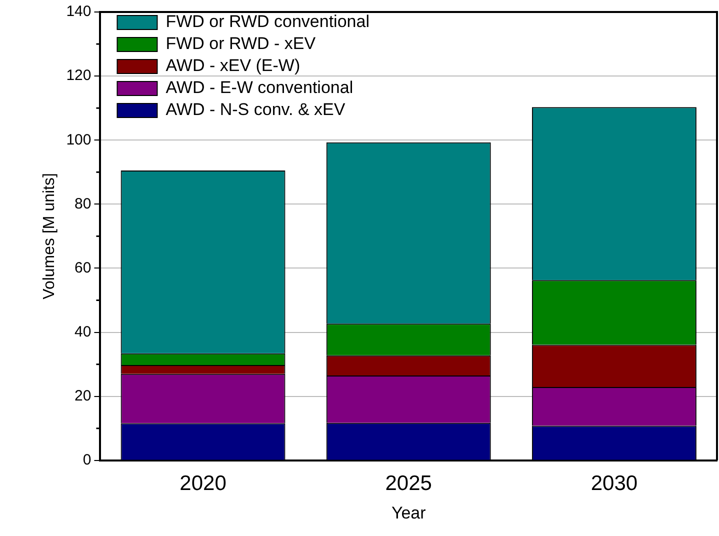 The width and height of the screenshot is (719, 536). I want to click on y-tick-label: 100, so click(79, 139).